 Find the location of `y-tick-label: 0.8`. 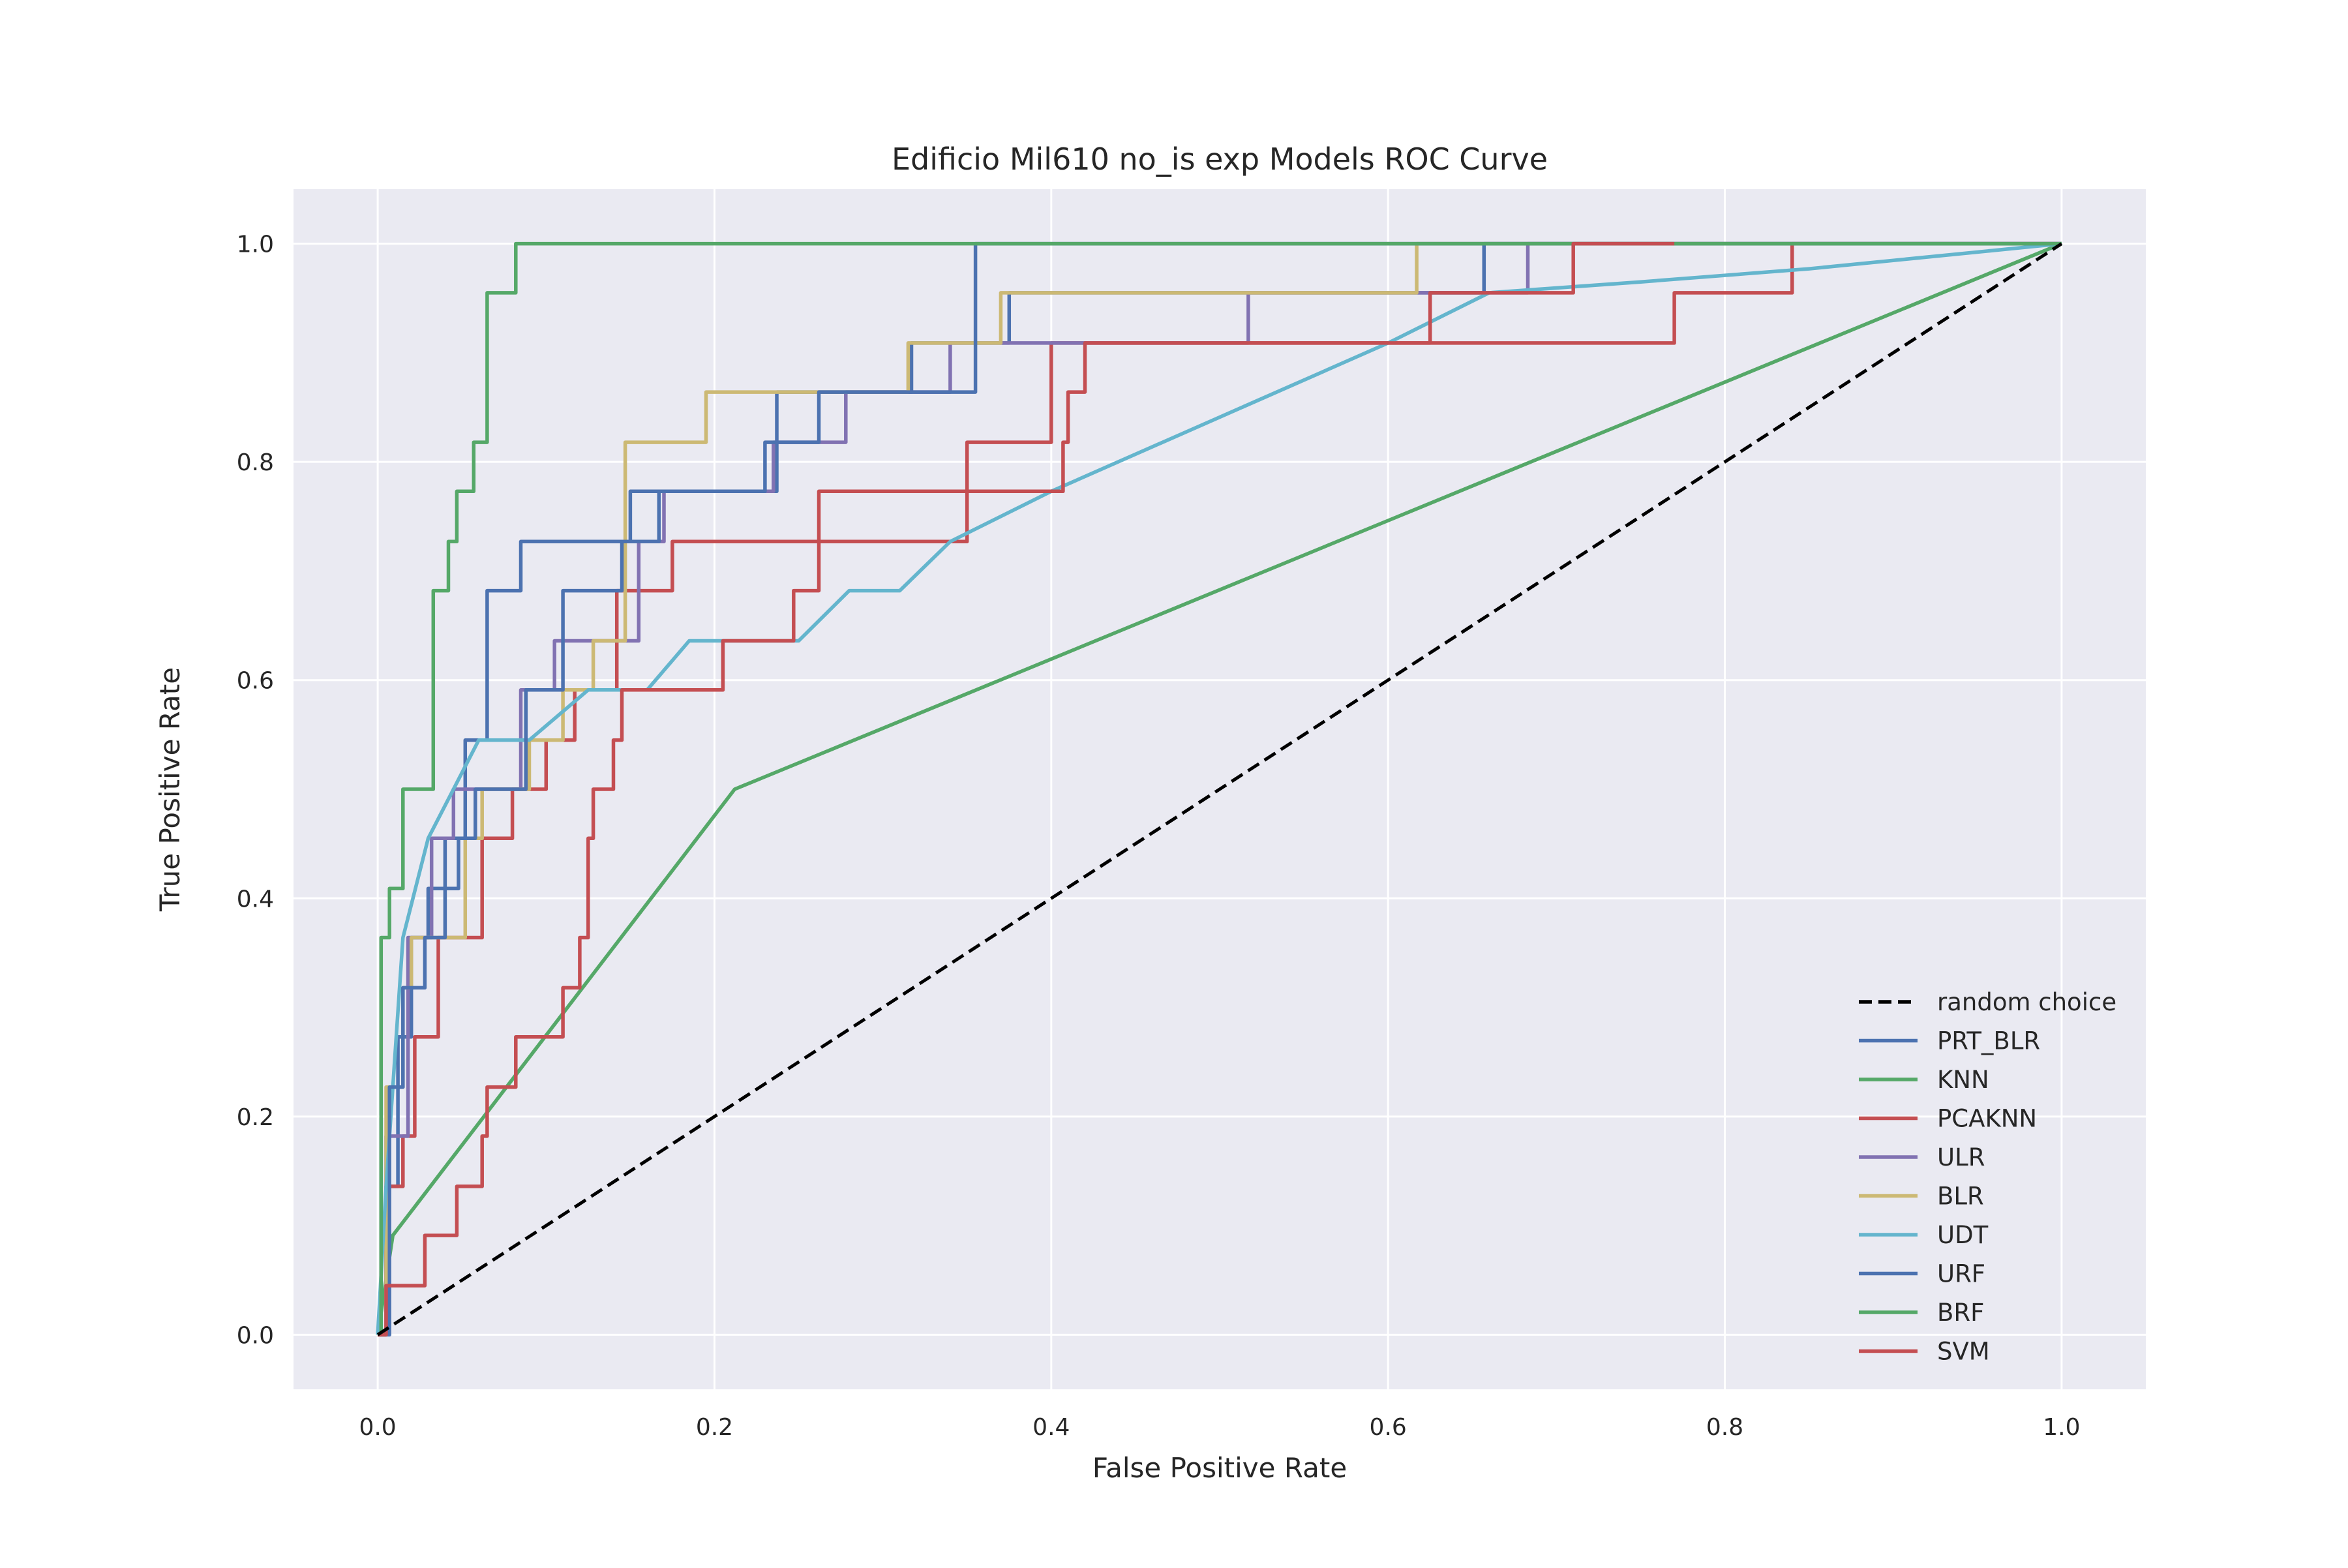

y-tick-label: 0.8 is located at coordinates (256, 462).